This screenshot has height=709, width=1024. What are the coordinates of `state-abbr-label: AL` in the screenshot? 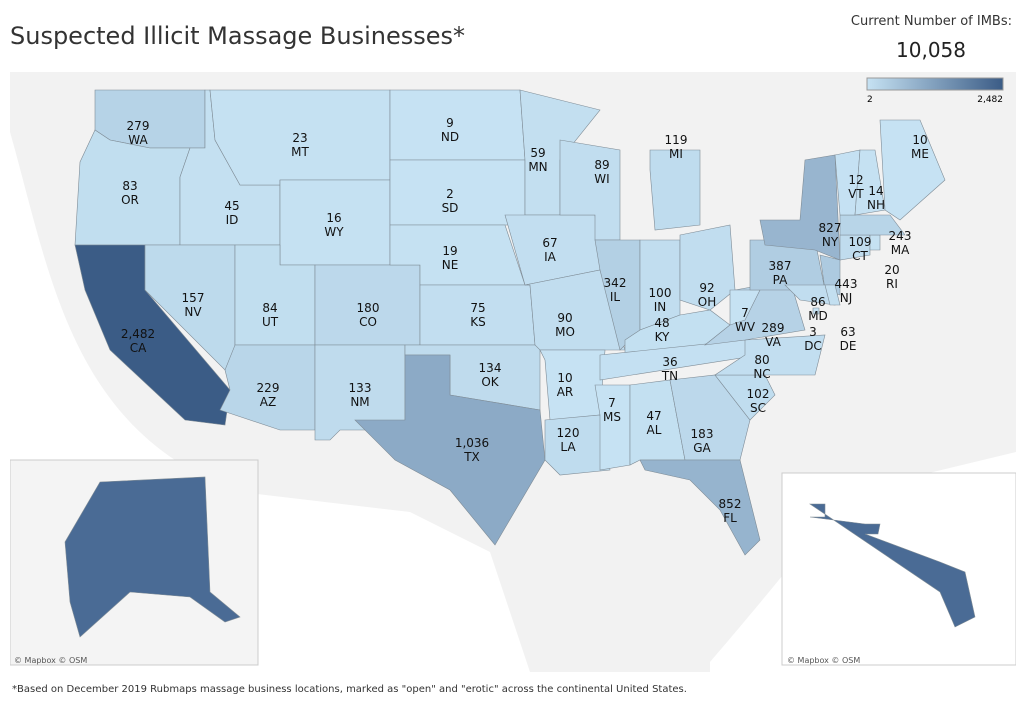 It's located at (654, 430).